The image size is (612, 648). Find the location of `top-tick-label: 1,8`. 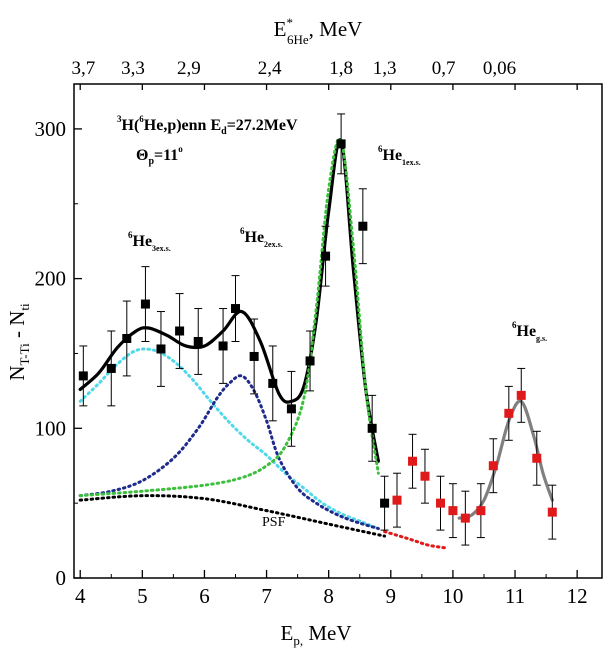

top-tick-label: 1,8 is located at coordinates (341, 68).